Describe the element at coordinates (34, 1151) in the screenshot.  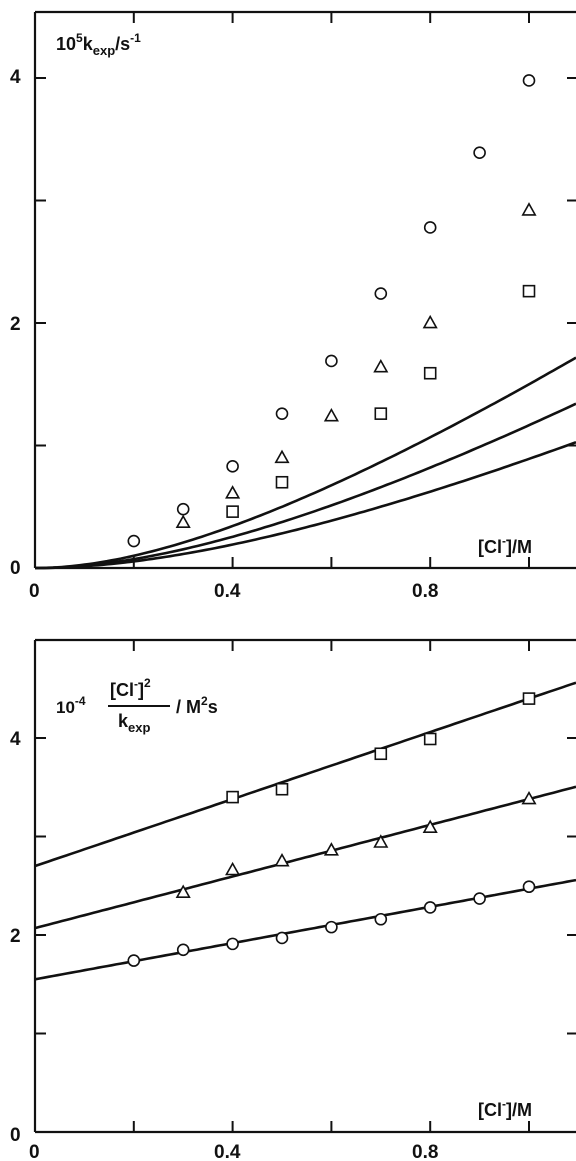
I see `bottom-xtick-label: 0` at that location.